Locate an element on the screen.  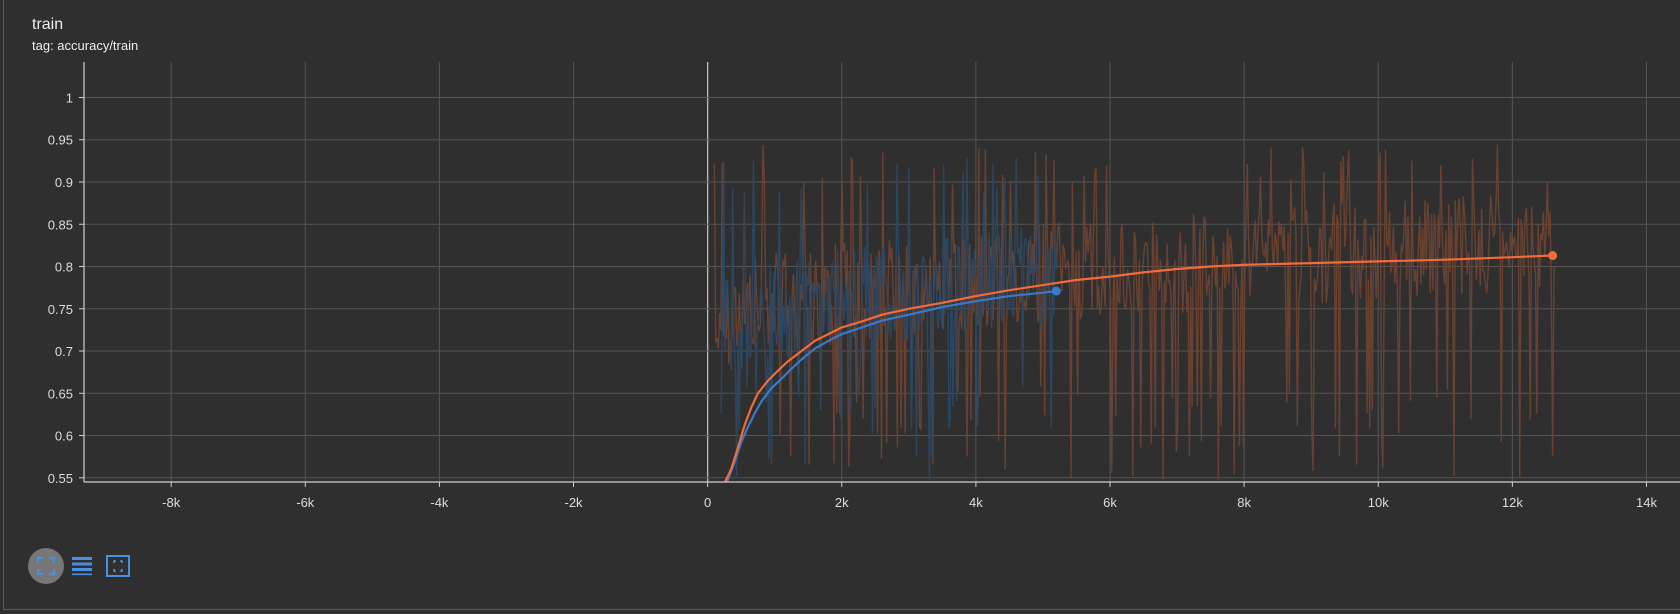
x-tick-label: 10k is located at coordinates (1378, 502).